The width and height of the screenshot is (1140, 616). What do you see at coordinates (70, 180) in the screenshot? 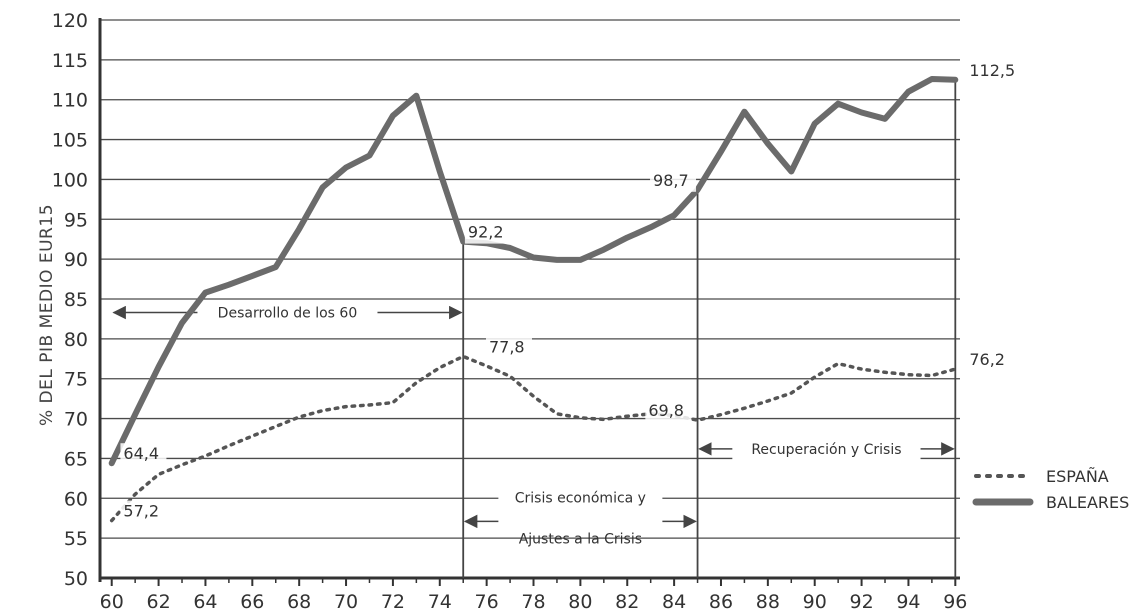
I see `y-tick-100: 100` at bounding box center [70, 180].